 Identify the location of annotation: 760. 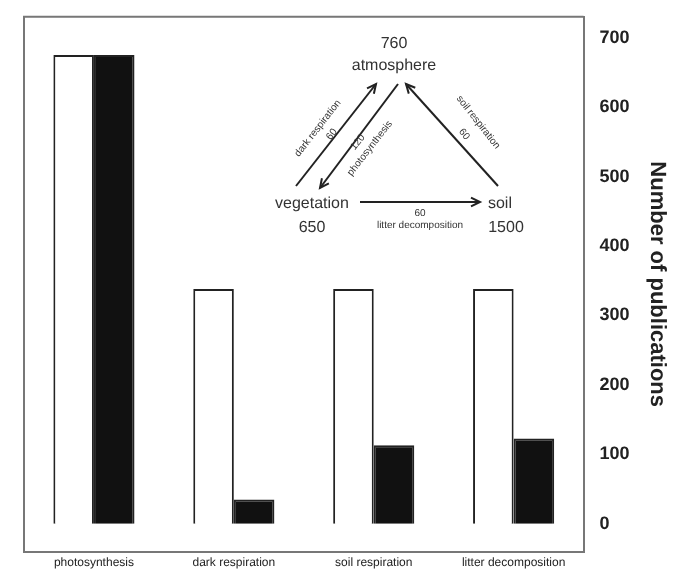
(394, 43).